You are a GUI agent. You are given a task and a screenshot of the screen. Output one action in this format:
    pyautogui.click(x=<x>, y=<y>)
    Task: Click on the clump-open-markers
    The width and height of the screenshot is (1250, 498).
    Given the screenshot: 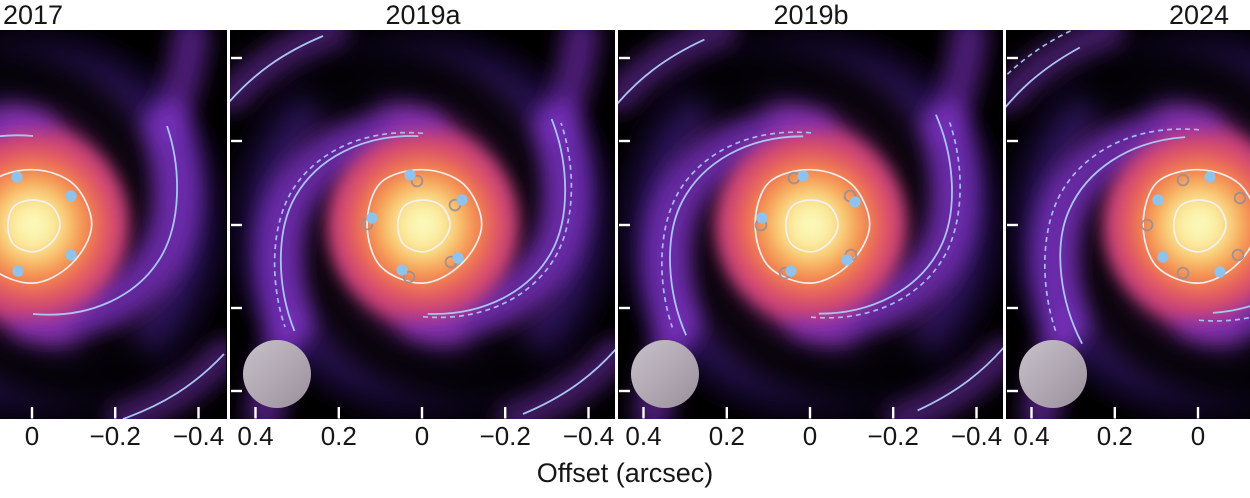 What is the action you would take?
    pyautogui.click(x=1193, y=226)
    